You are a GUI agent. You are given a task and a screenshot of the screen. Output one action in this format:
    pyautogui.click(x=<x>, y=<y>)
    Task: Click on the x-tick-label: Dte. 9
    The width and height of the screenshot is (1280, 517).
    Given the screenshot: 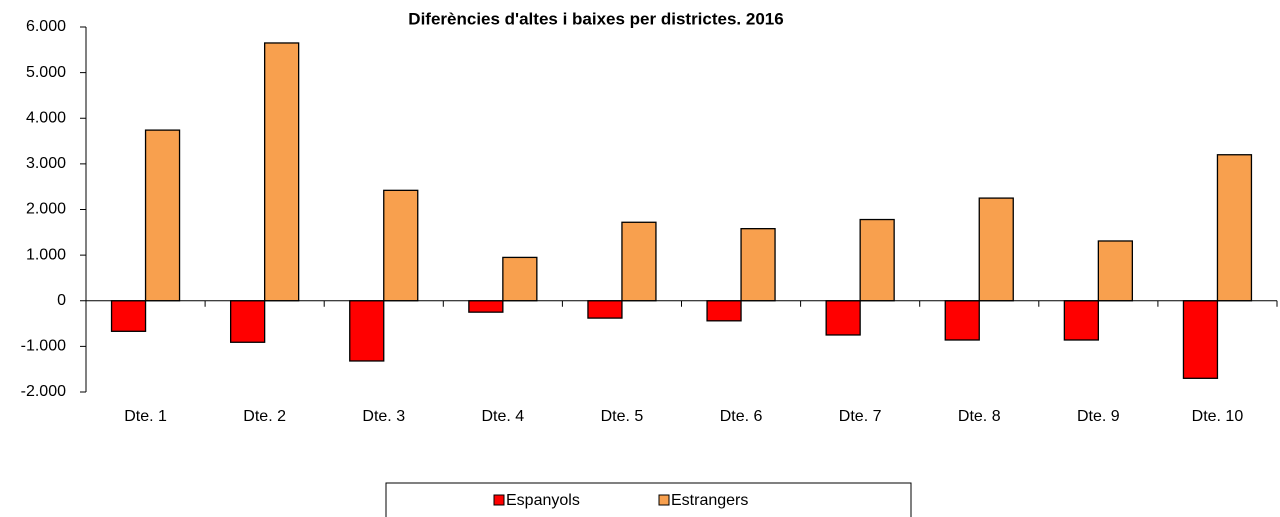 What is the action you would take?
    pyautogui.click(x=1098, y=416)
    